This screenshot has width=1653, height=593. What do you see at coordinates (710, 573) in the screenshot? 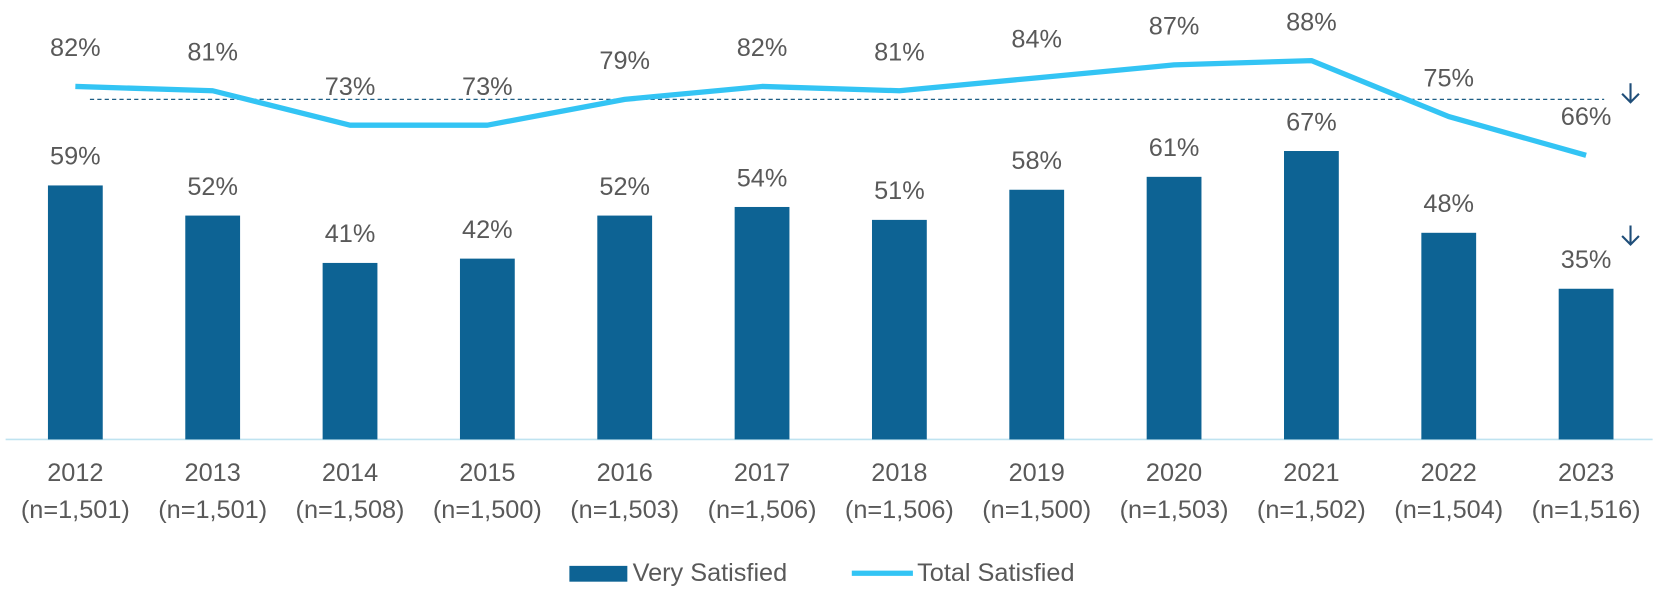
I see `legend-label: Very Satisfied` at bounding box center [710, 573].